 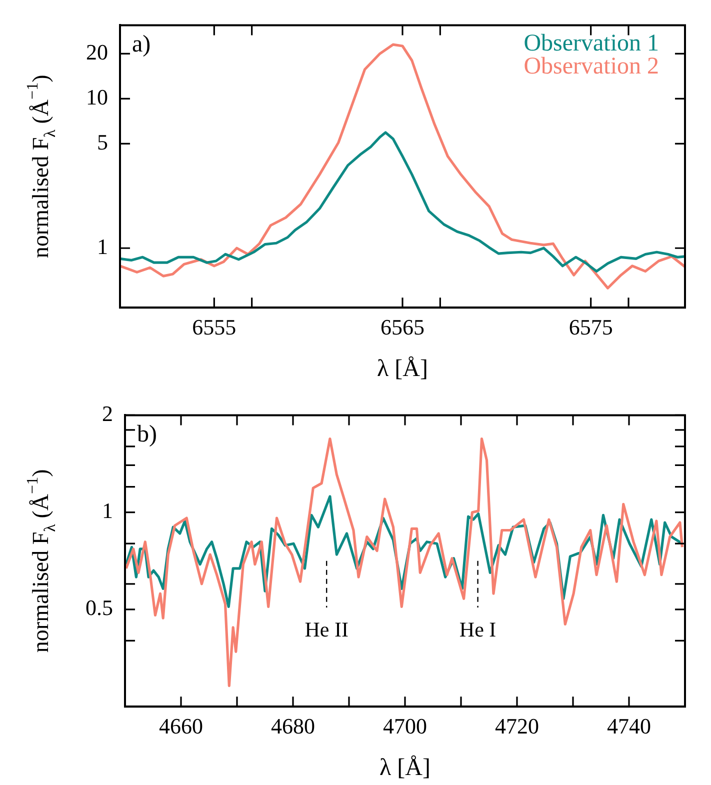 What do you see at coordinates (517, 726) in the screenshot?
I see `x-tick-label: 4720` at bounding box center [517, 726].